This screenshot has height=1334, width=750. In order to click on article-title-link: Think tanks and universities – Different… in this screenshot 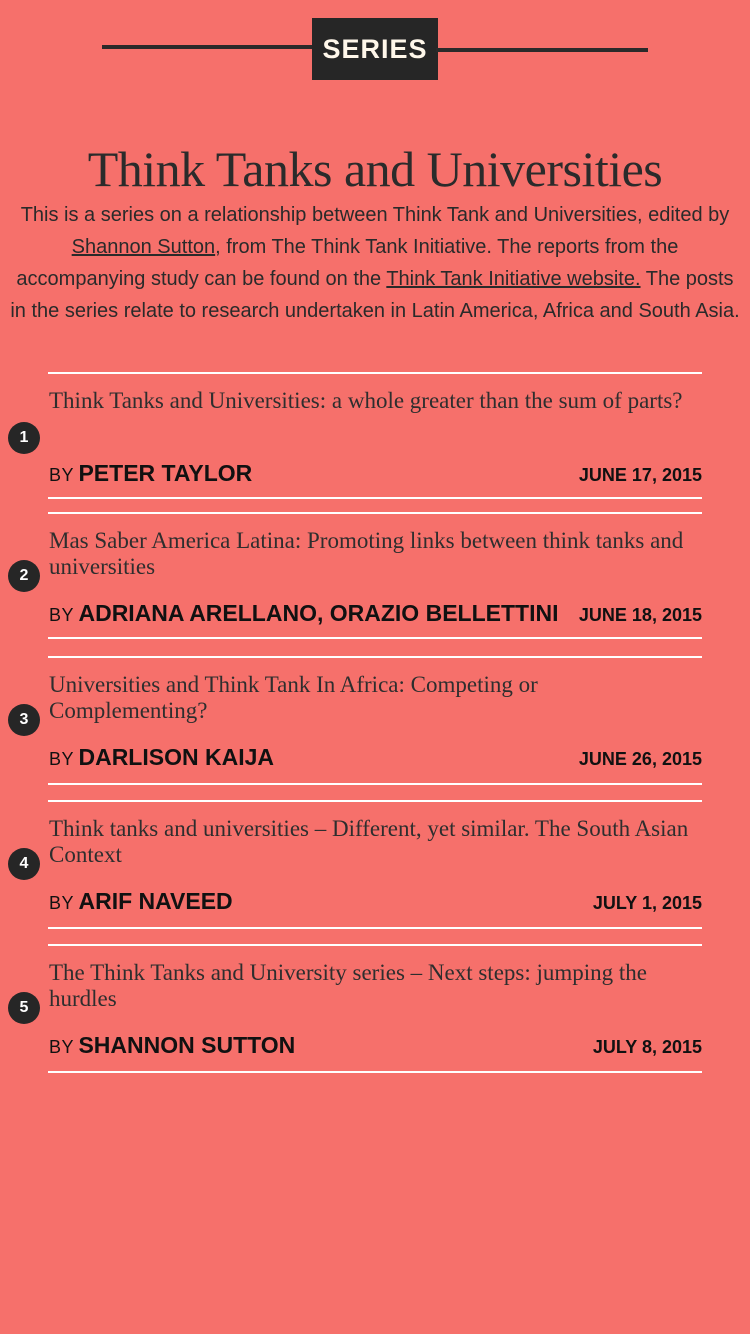, I will do `click(369, 841)`.